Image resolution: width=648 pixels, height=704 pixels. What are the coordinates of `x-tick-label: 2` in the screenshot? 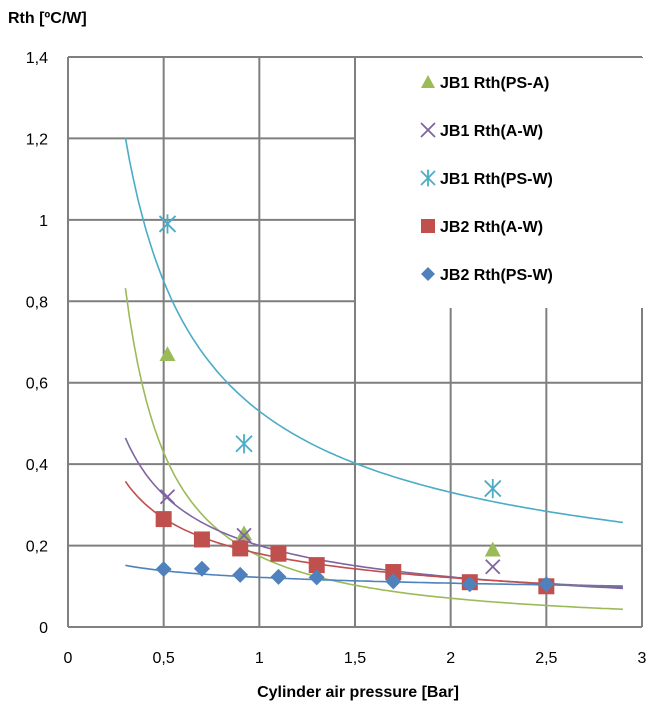 It's located at (450, 658).